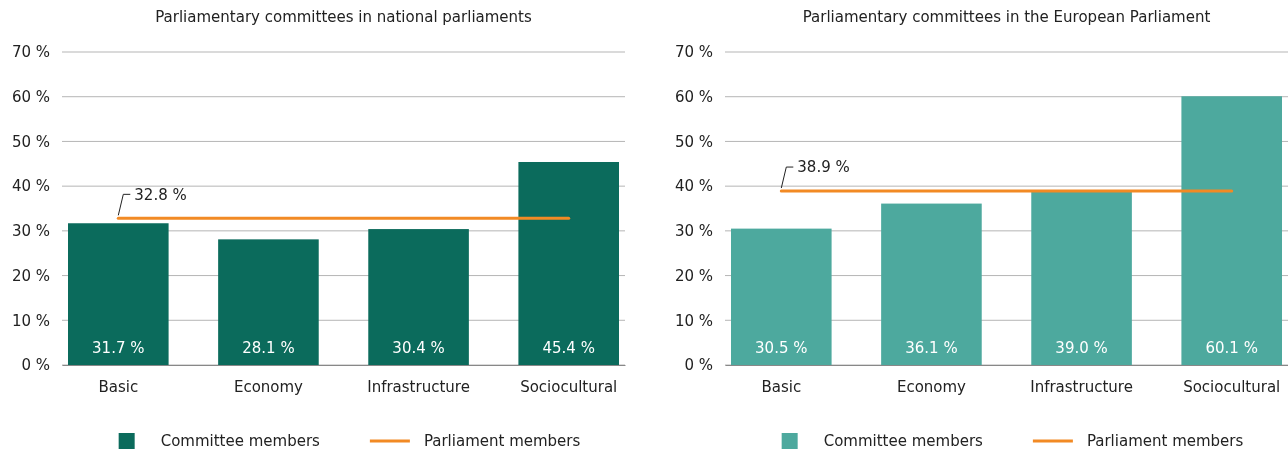  What do you see at coordinates (568, 348) in the screenshot?
I see `data-label: 45.4 %` at bounding box center [568, 348].